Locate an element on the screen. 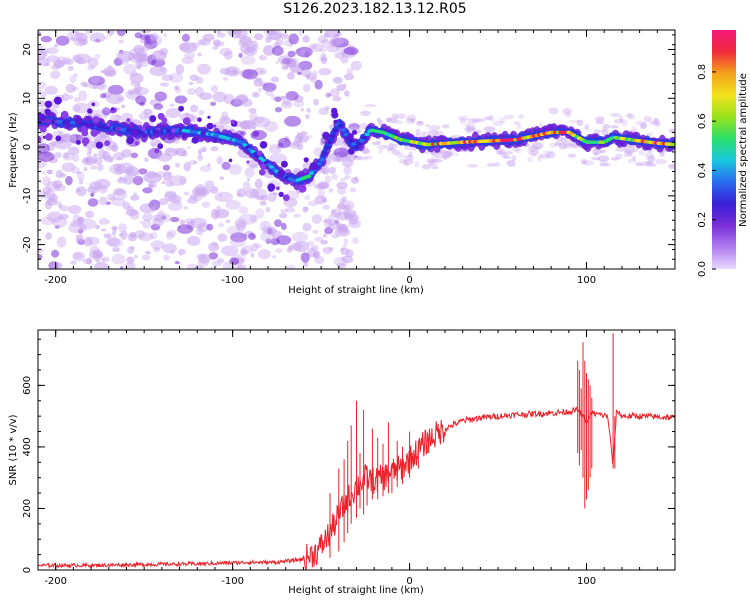 This screenshot has height=600, width=750. y-tick-label: 0 is located at coordinates (27, 570).